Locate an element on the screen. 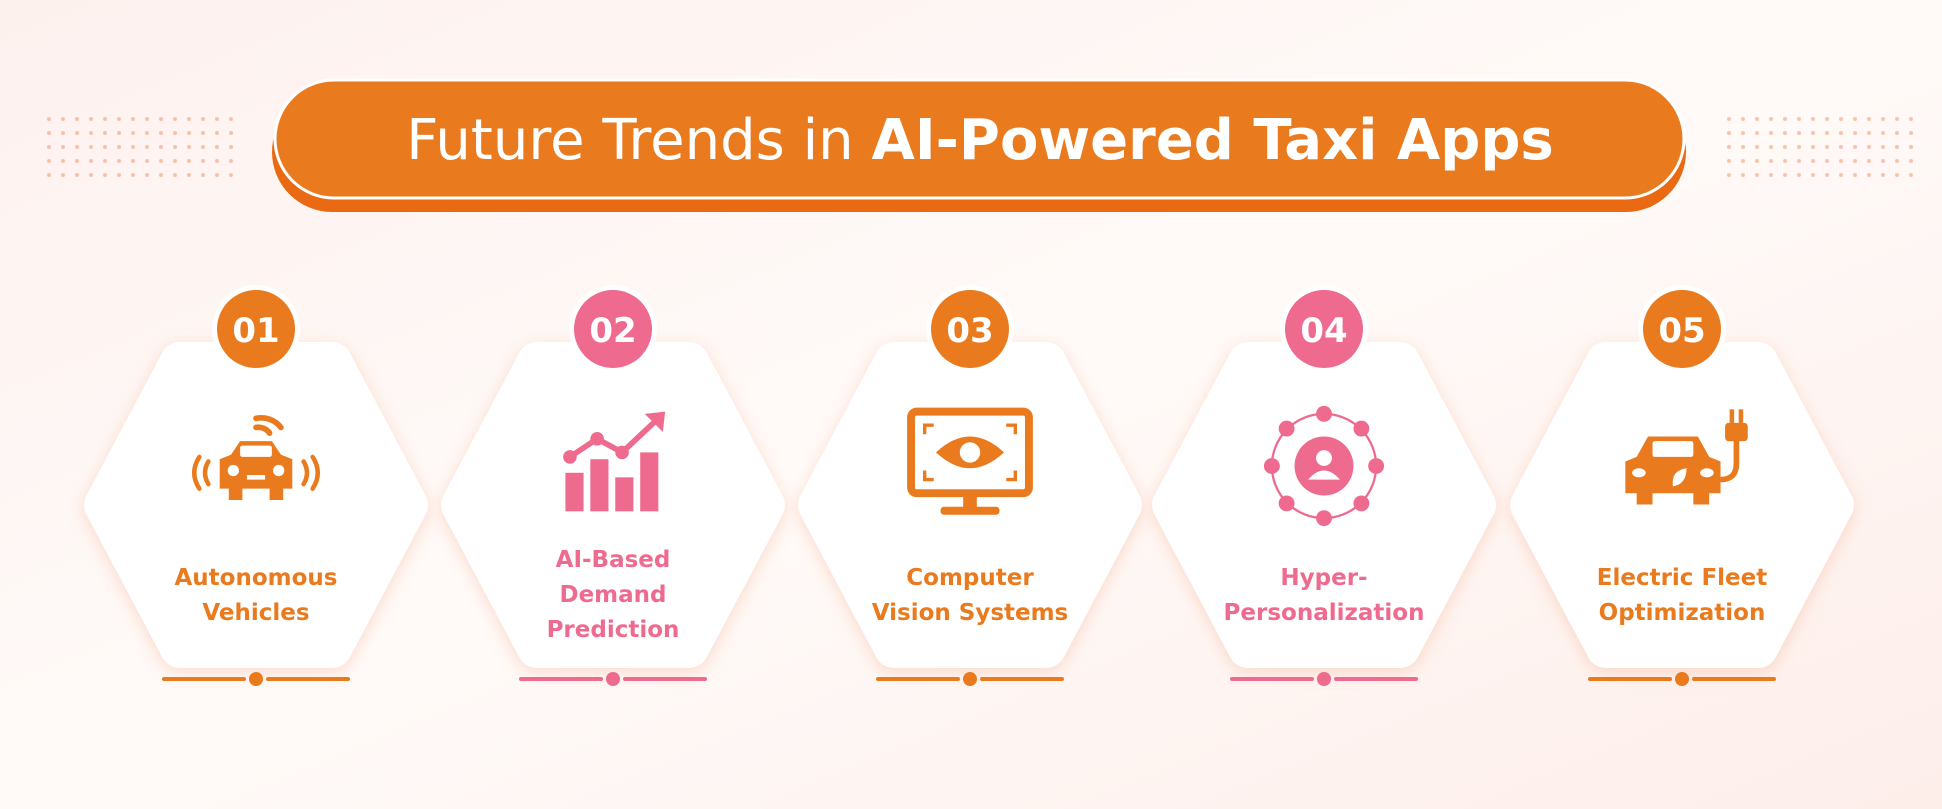 The width and height of the screenshot is (1942, 809). item-number: 03 is located at coordinates (969, 331).